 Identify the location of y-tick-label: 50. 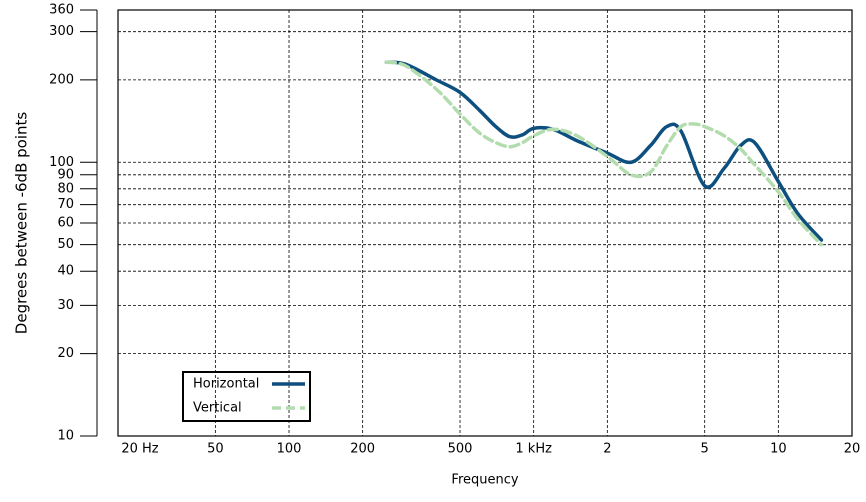
(65, 244).